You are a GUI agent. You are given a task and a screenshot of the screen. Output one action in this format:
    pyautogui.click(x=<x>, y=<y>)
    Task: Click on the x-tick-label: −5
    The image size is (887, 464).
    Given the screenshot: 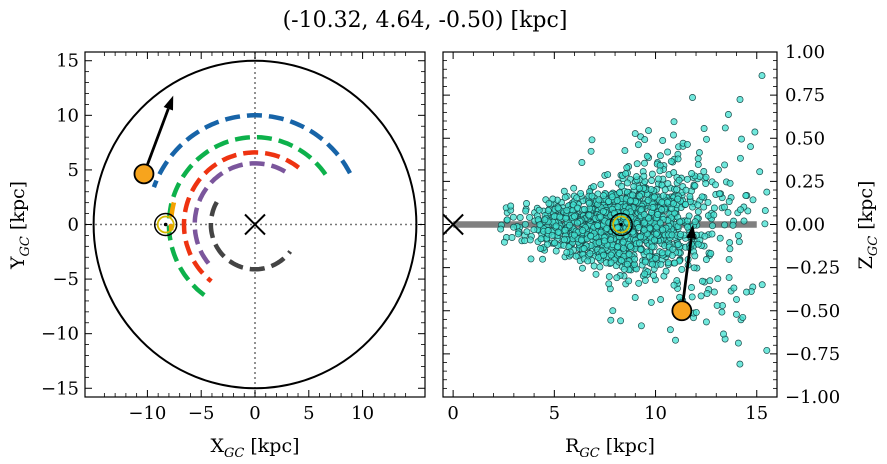 What is the action you would take?
    pyautogui.click(x=201, y=413)
    